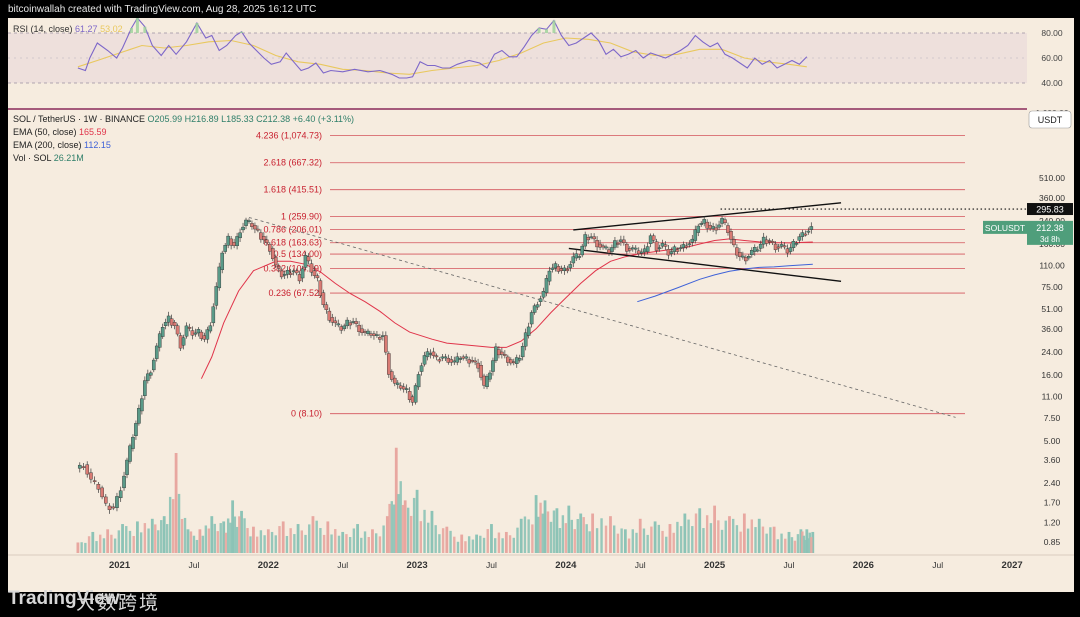  What do you see at coordinates (1050, 119) in the screenshot?
I see `currency-tag` at bounding box center [1050, 119].